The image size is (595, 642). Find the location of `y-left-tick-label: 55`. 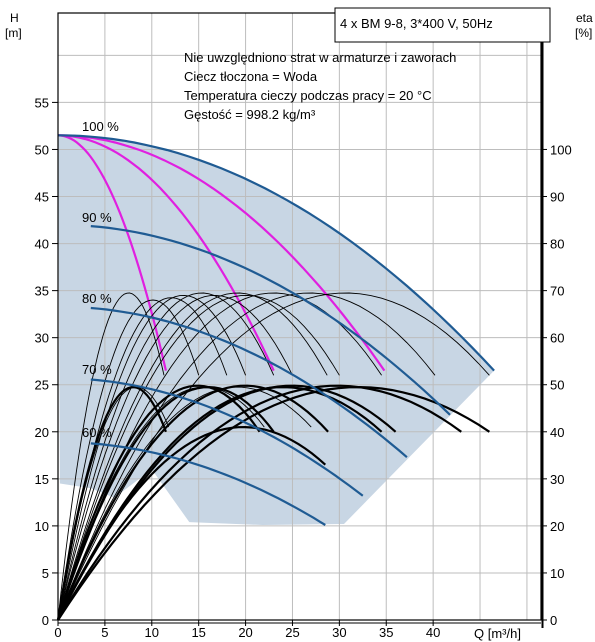

y-left-tick-label: 55 is located at coordinates (42, 102).